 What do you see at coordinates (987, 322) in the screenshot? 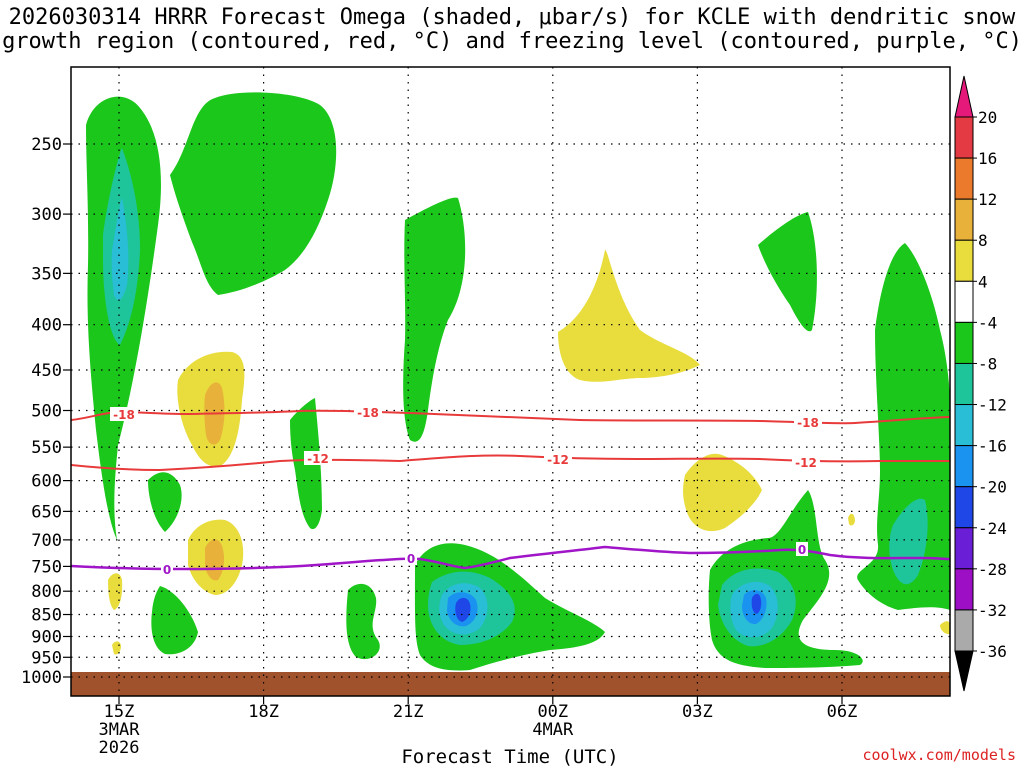
I see `colorbar-label-5: -4` at bounding box center [987, 322].